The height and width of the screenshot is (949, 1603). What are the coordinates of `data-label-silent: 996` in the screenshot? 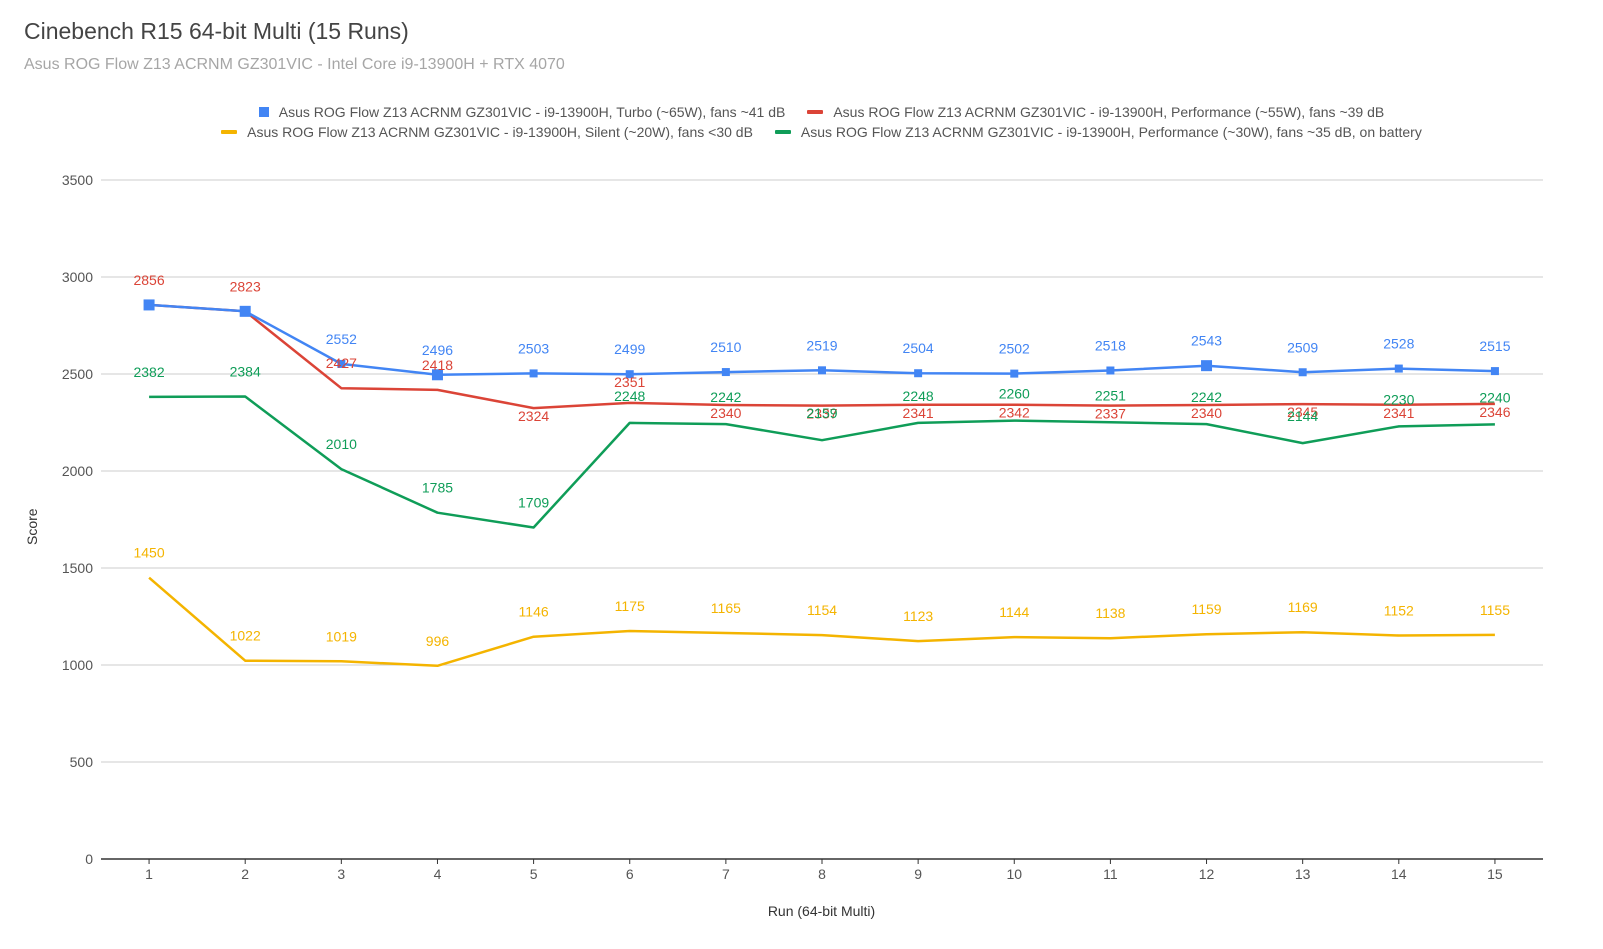 It's located at (438, 641).